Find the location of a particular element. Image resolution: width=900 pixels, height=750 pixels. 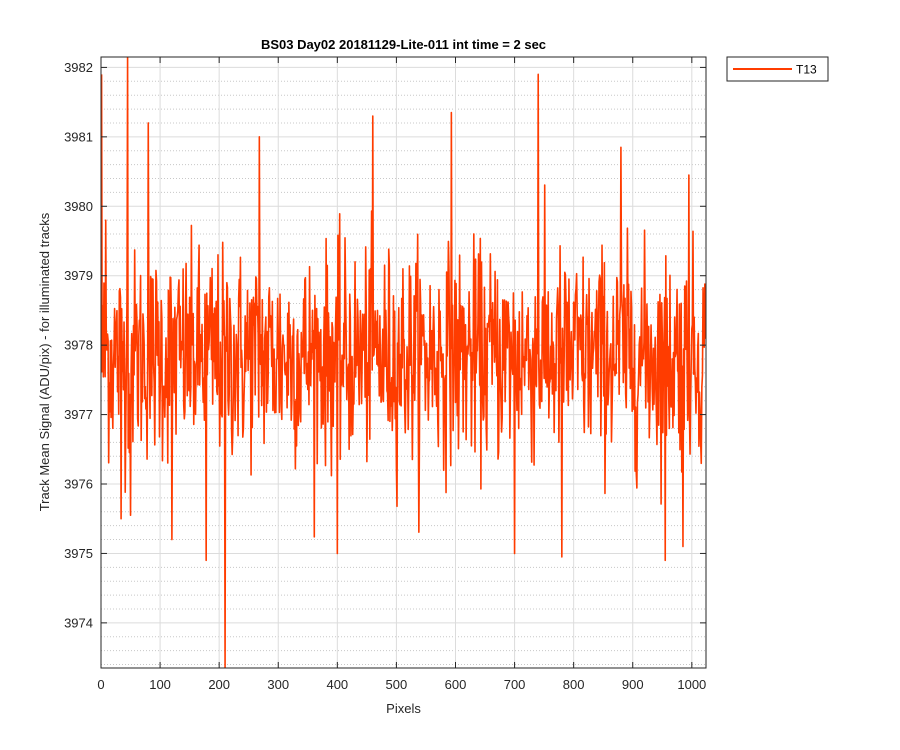

y-tick-label: 3979 is located at coordinates (78, 275).